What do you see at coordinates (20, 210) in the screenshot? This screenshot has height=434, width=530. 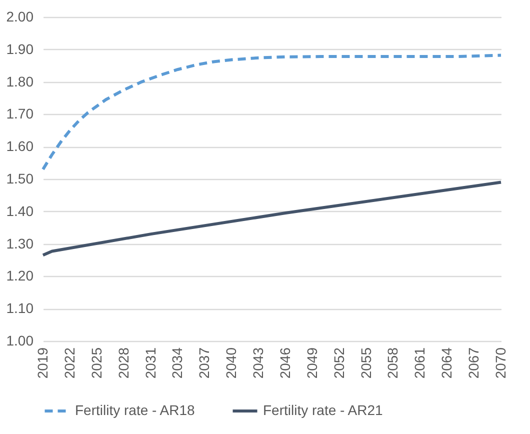 I see `y-tick-label: 1.40` at bounding box center [20, 210].